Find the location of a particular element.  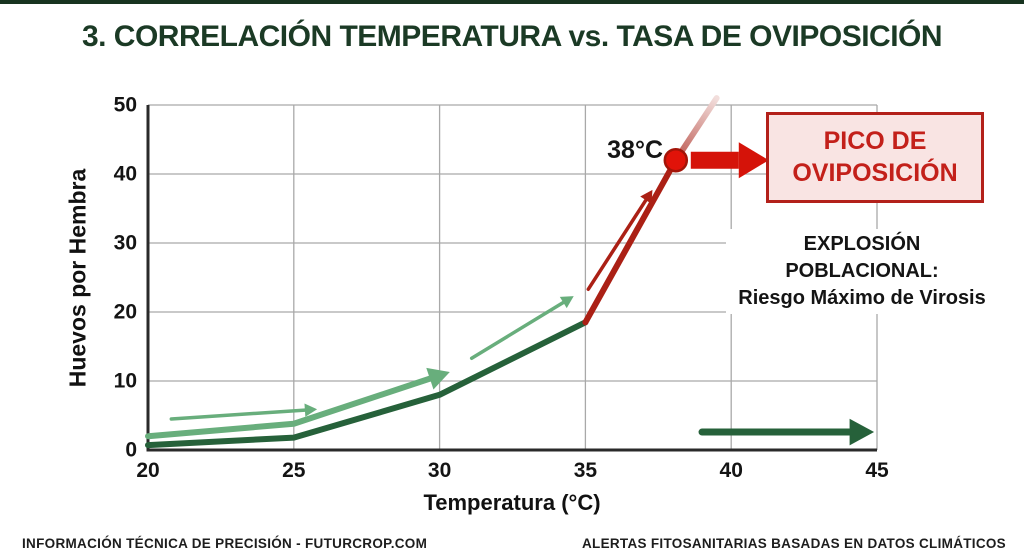

x-tick-label: 35 is located at coordinates (586, 470).